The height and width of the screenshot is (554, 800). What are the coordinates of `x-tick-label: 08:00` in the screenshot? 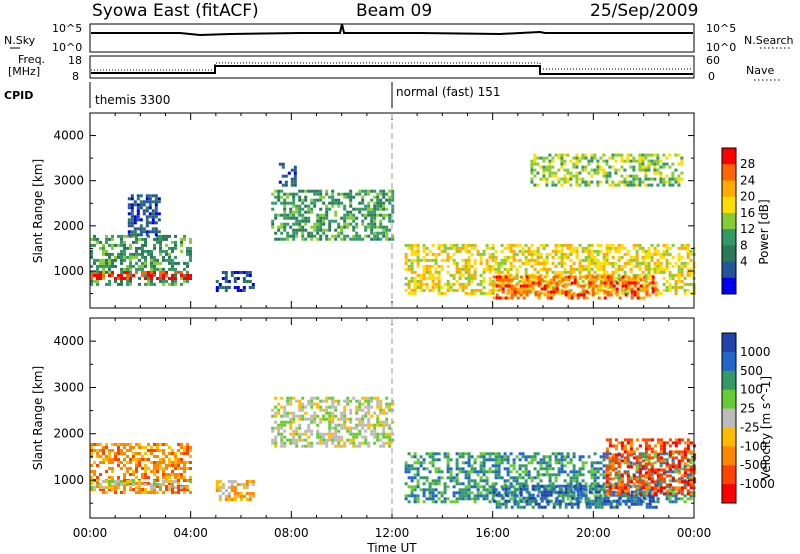 It's located at (291, 533).